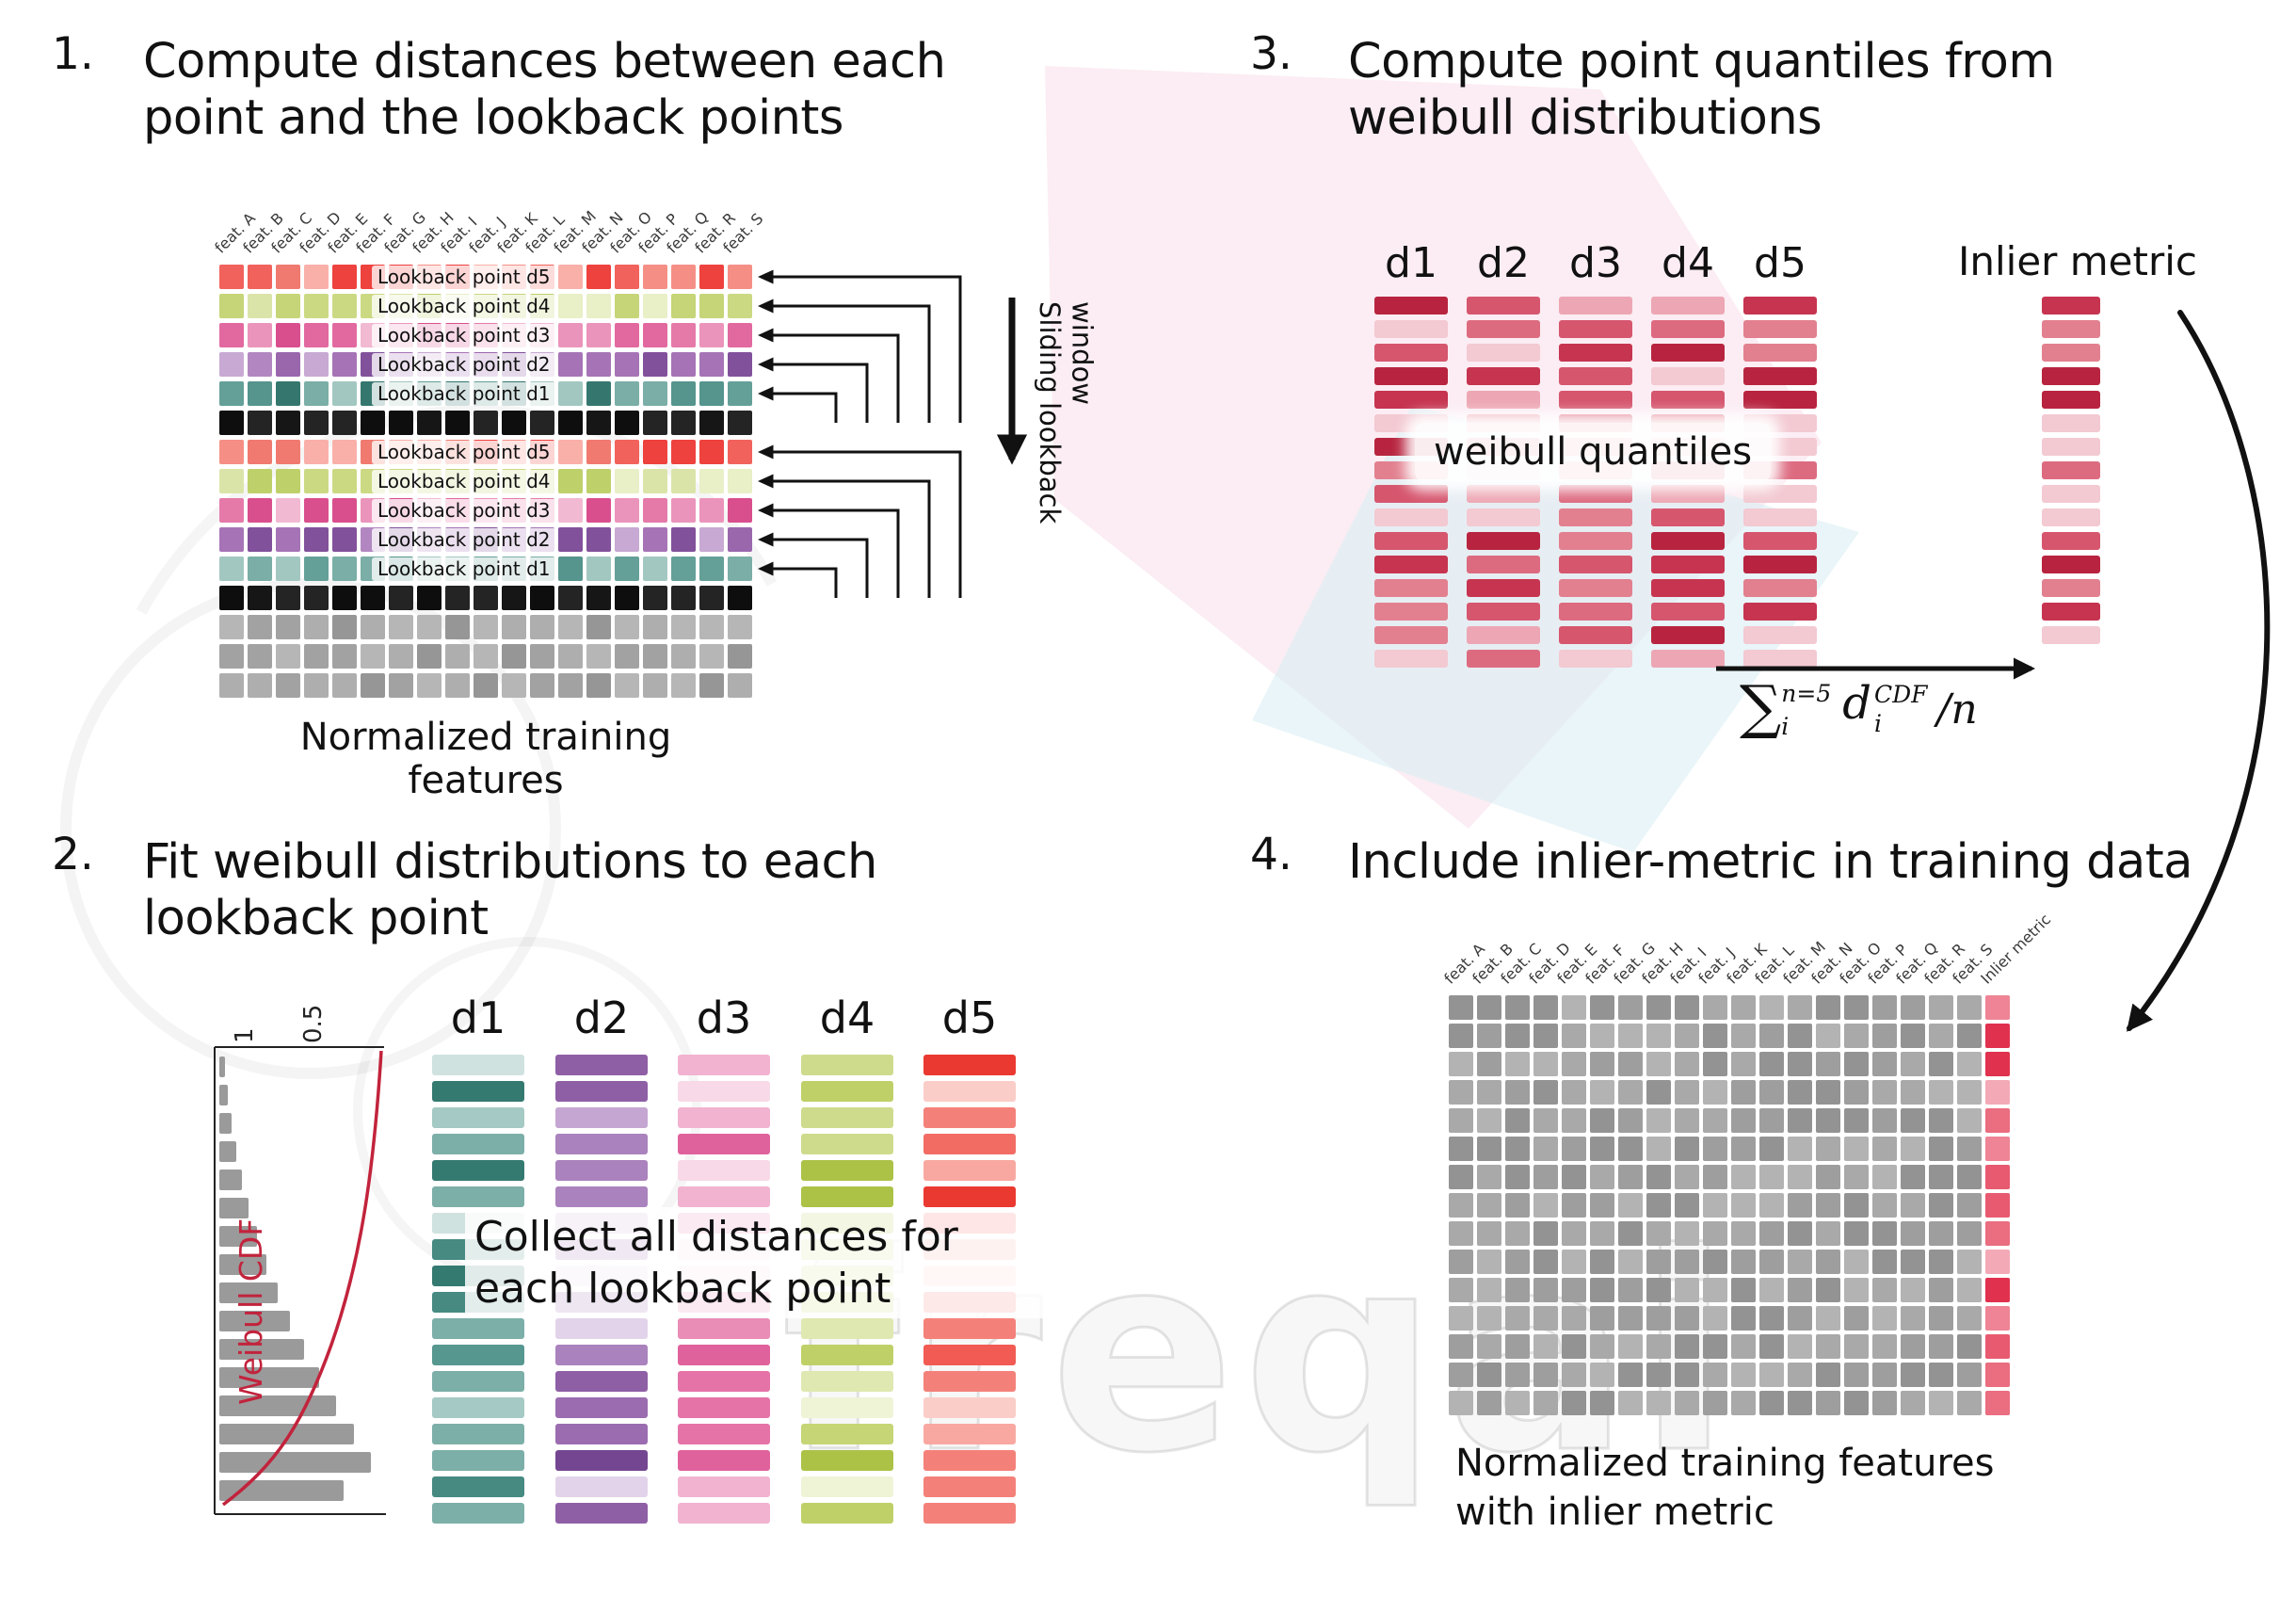 The width and height of the screenshot is (2296, 1597). Describe the element at coordinates (1662, 963) in the screenshot. I see `feature-label: feat. H` at that location.